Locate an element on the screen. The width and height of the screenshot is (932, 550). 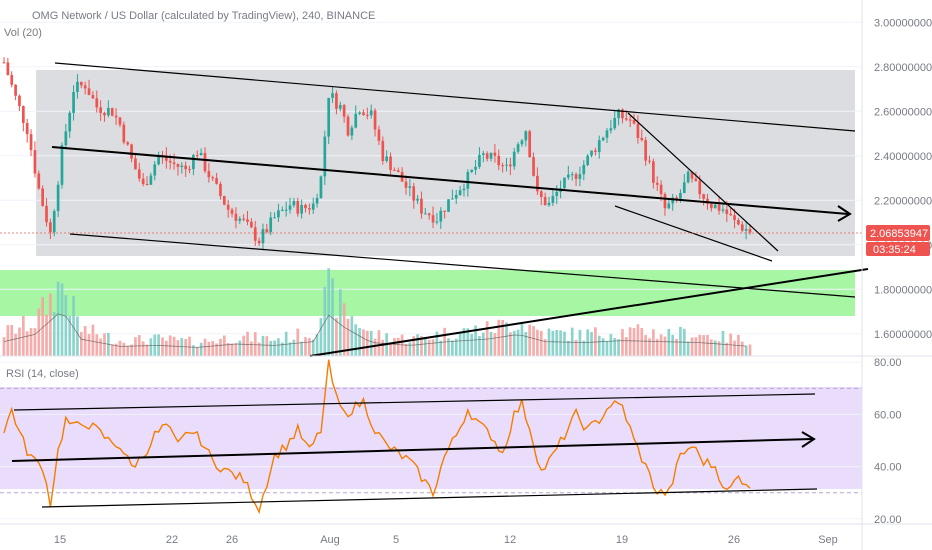
current-price-value: 2.06853947 is located at coordinates (899, 234).